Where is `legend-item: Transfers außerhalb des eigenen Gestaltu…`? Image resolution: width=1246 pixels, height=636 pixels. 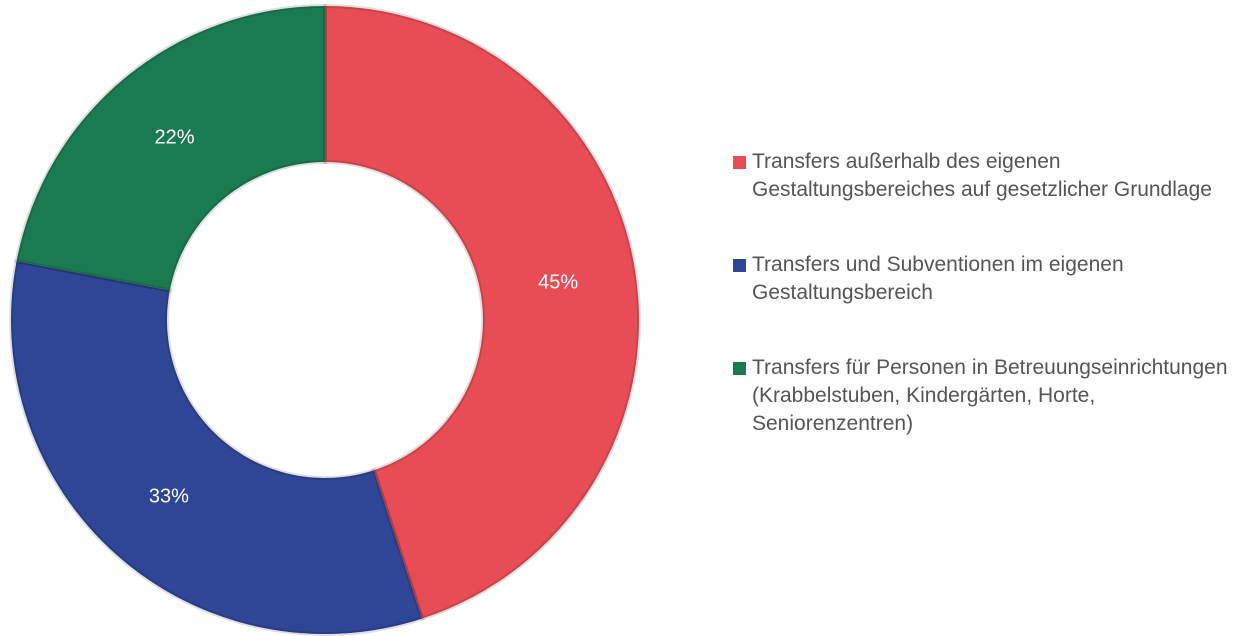 legend-item: Transfers außerhalb des eigenen Gestaltu… is located at coordinates (988, 176).